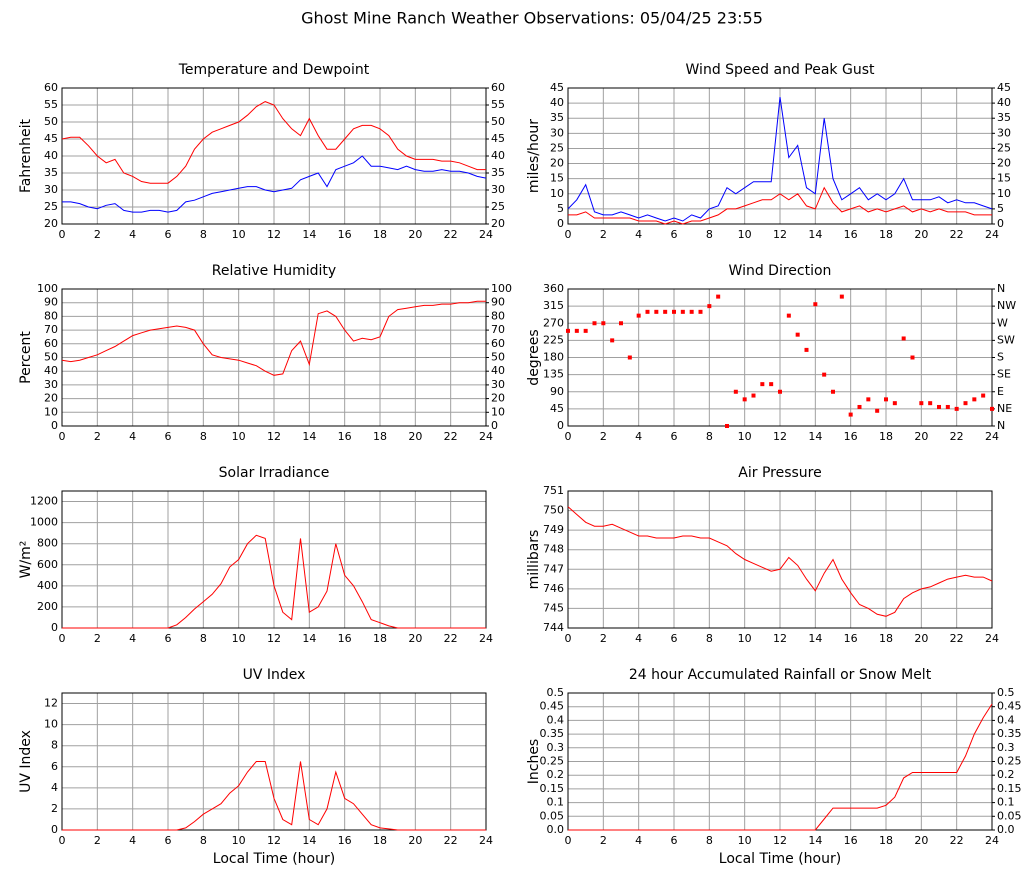 This screenshot has width=1027, height=878. What do you see at coordinates (1004, 87) in the screenshot?
I see `y2-tick-label: 45` at bounding box center [1004, 87].